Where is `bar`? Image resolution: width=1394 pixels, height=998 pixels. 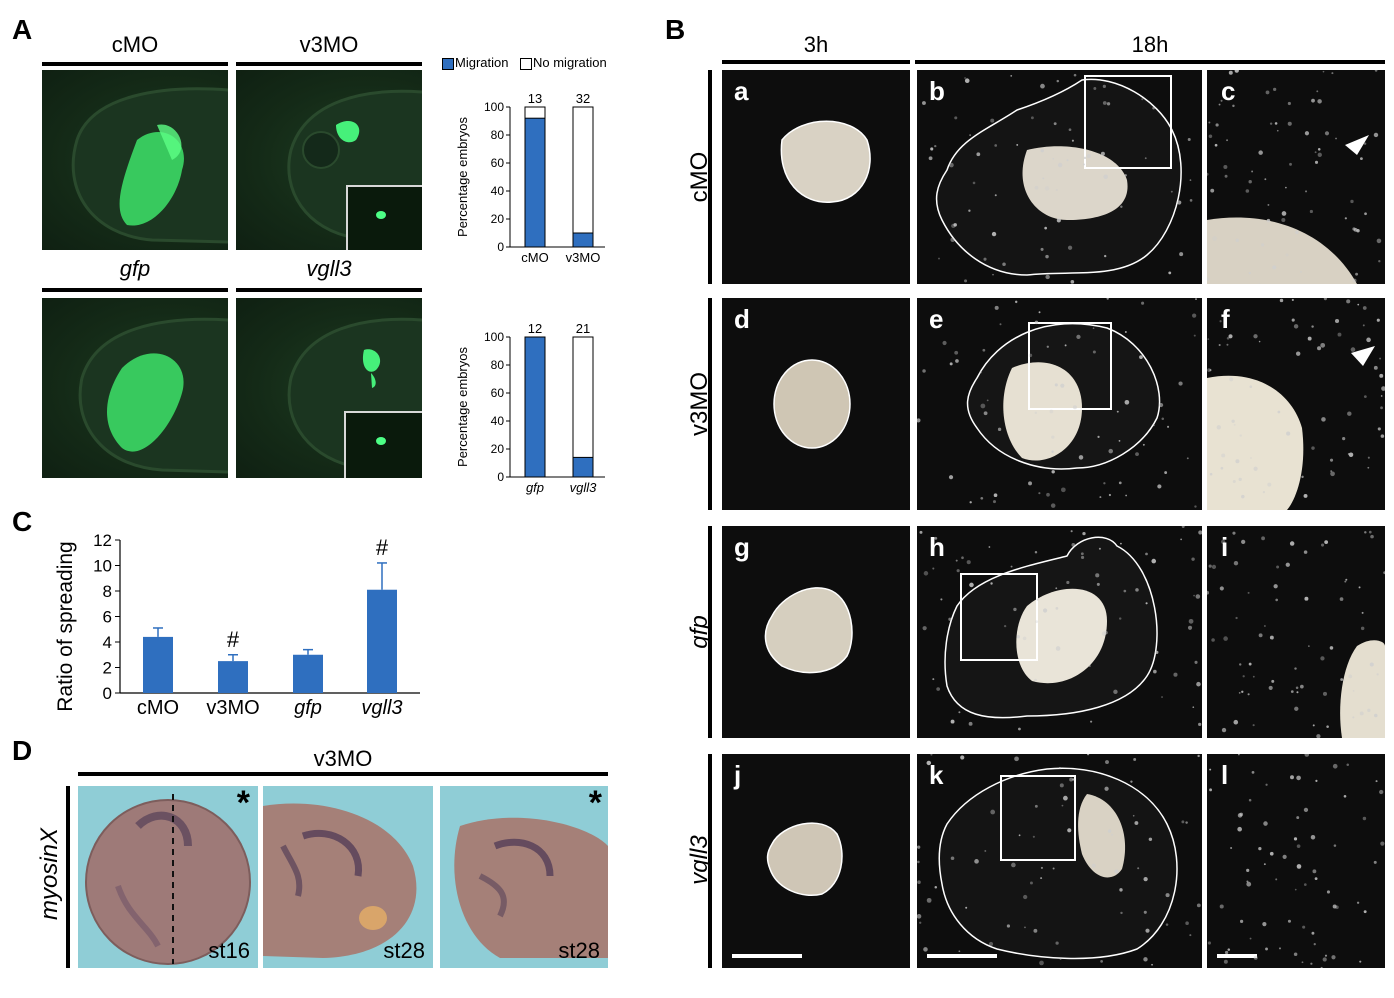 bar is located at coordinates (382, 641).